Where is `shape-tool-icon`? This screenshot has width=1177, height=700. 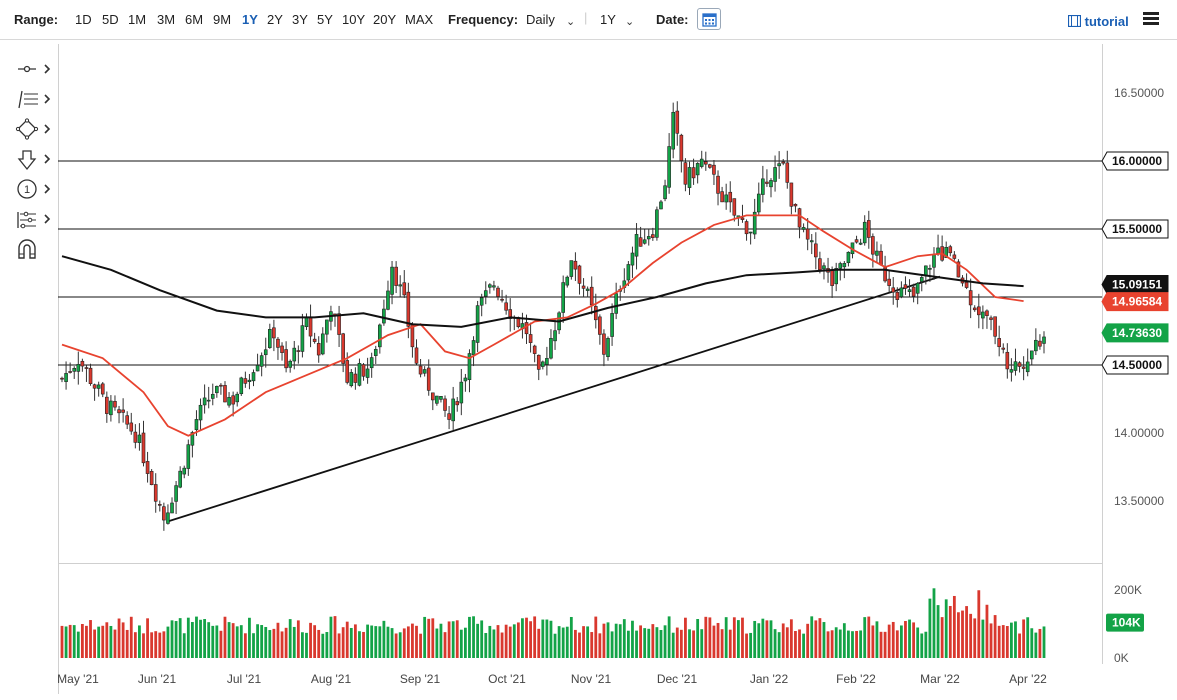
shape-tool-icon is located at coordinates (34, 130).